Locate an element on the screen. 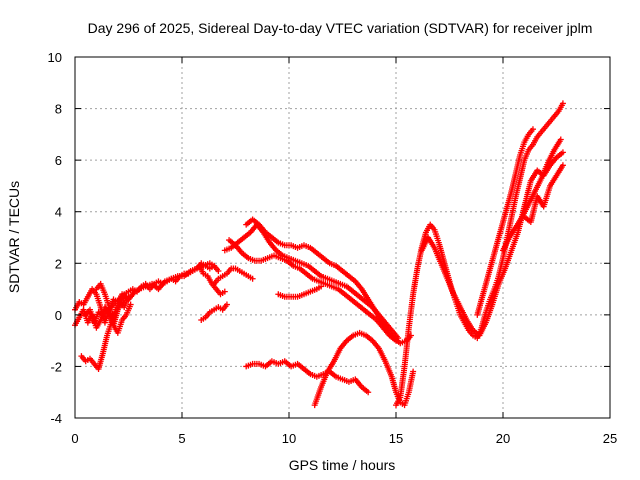  y-tick-label: 8 is located at coordinates (58, 109).